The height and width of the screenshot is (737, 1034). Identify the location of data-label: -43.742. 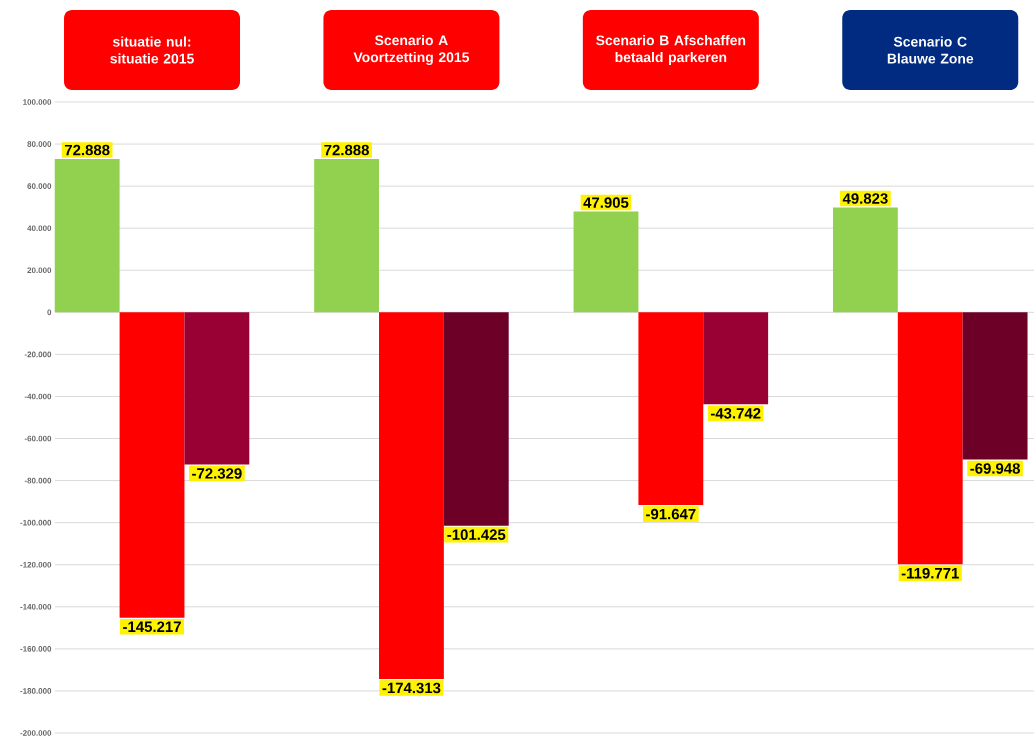
(735, 413).